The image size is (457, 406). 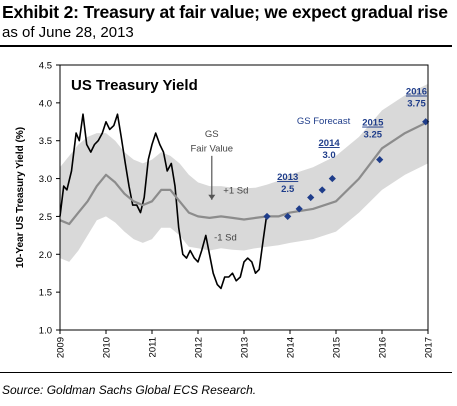 What do you see at coordinates (61, 347) in the screenshot?
I see `x-tick-label: 2009` at bounding box center [61, 347].